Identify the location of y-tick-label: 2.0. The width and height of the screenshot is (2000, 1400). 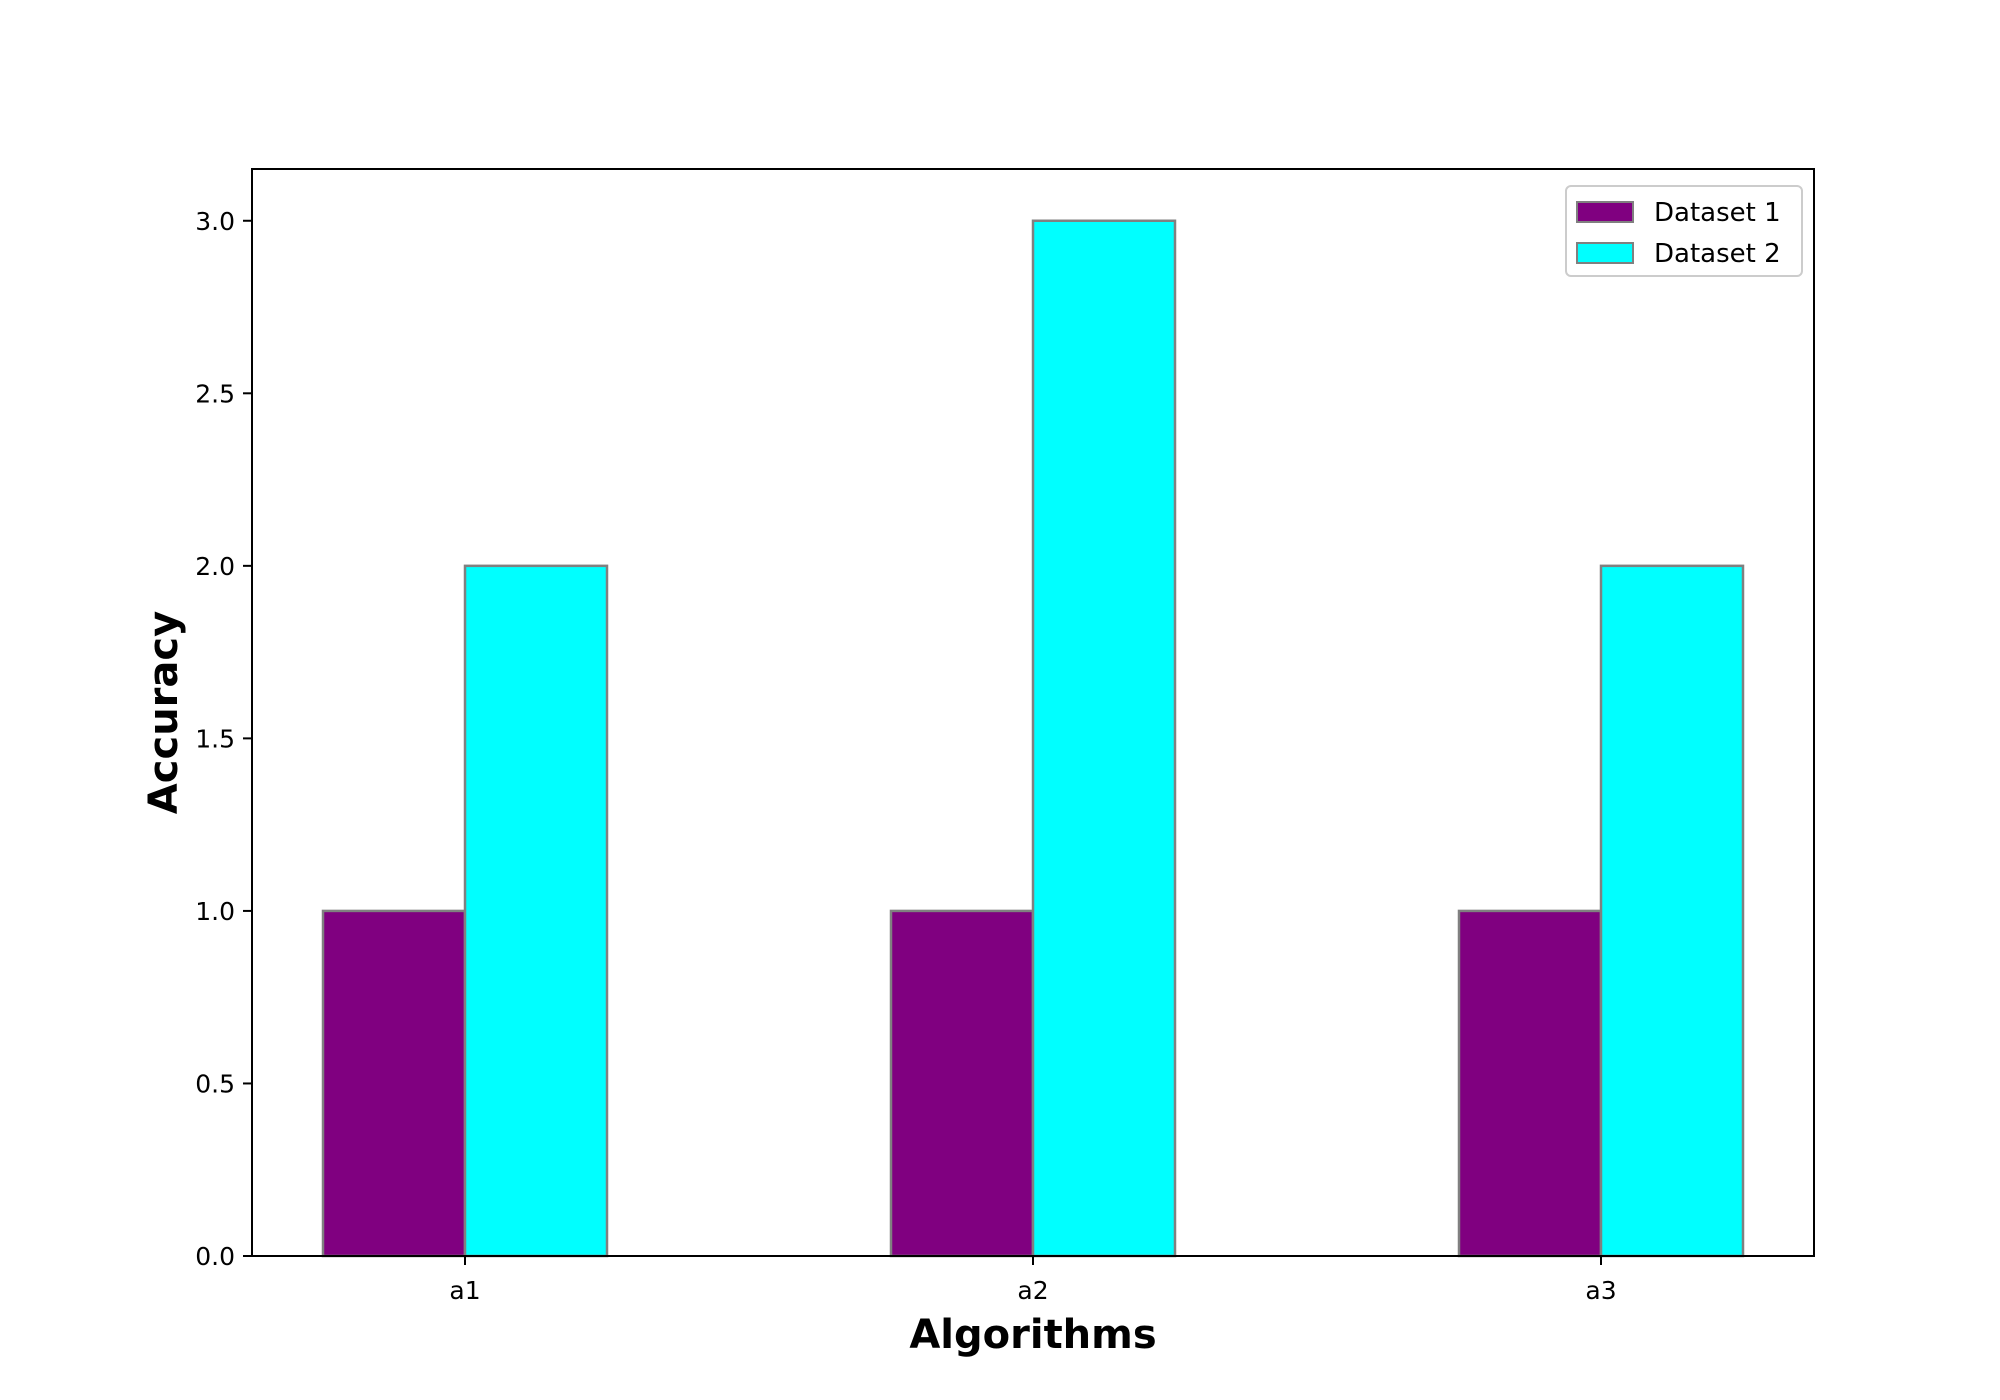
(215, 566).